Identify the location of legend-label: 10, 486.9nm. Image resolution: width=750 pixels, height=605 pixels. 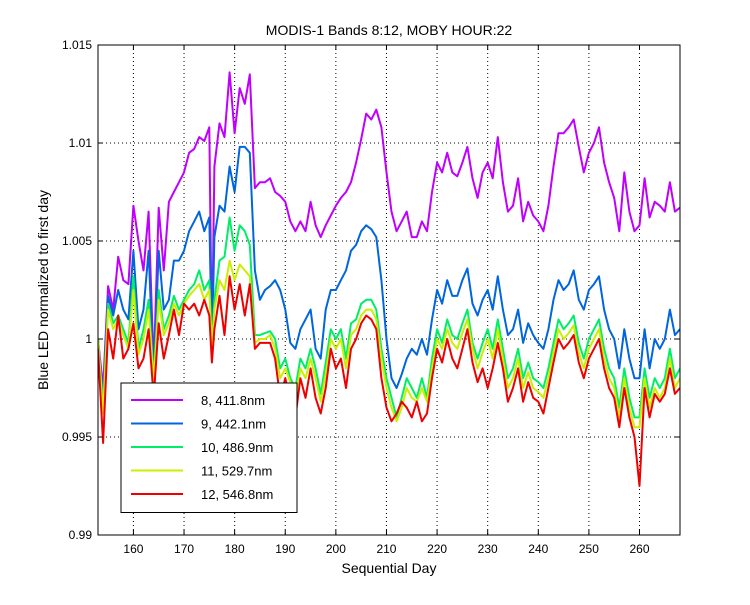
(237, 447).